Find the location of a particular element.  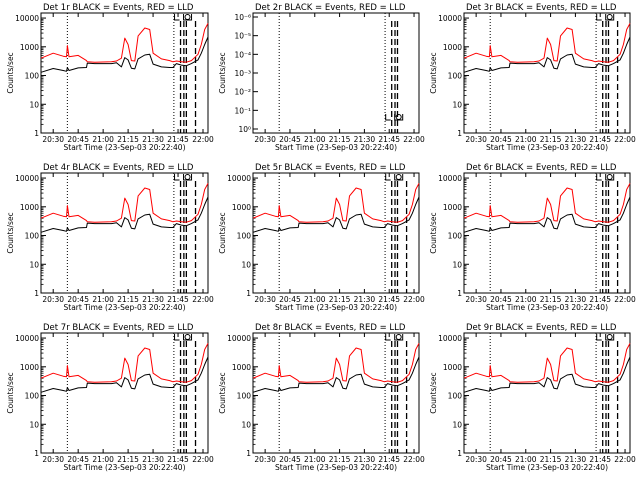

y-tick-label: 10⁻⁵ is located at coordinates (242, 36).